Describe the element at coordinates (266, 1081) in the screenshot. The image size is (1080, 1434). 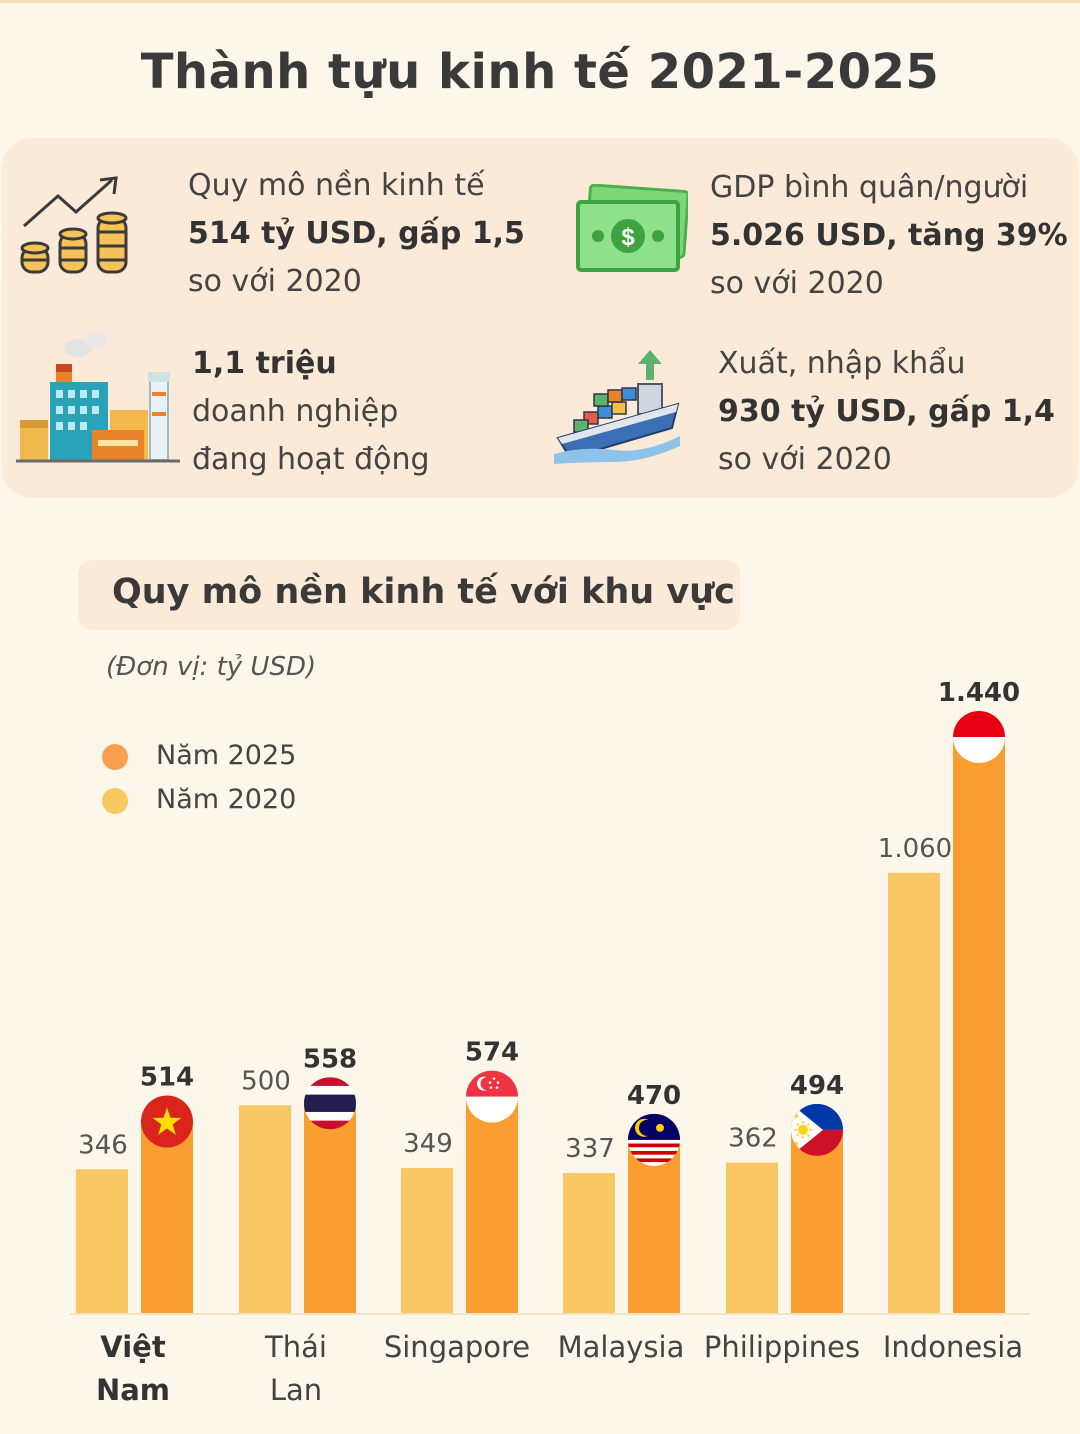
I see `data-label-2020-1: 500` at that location.